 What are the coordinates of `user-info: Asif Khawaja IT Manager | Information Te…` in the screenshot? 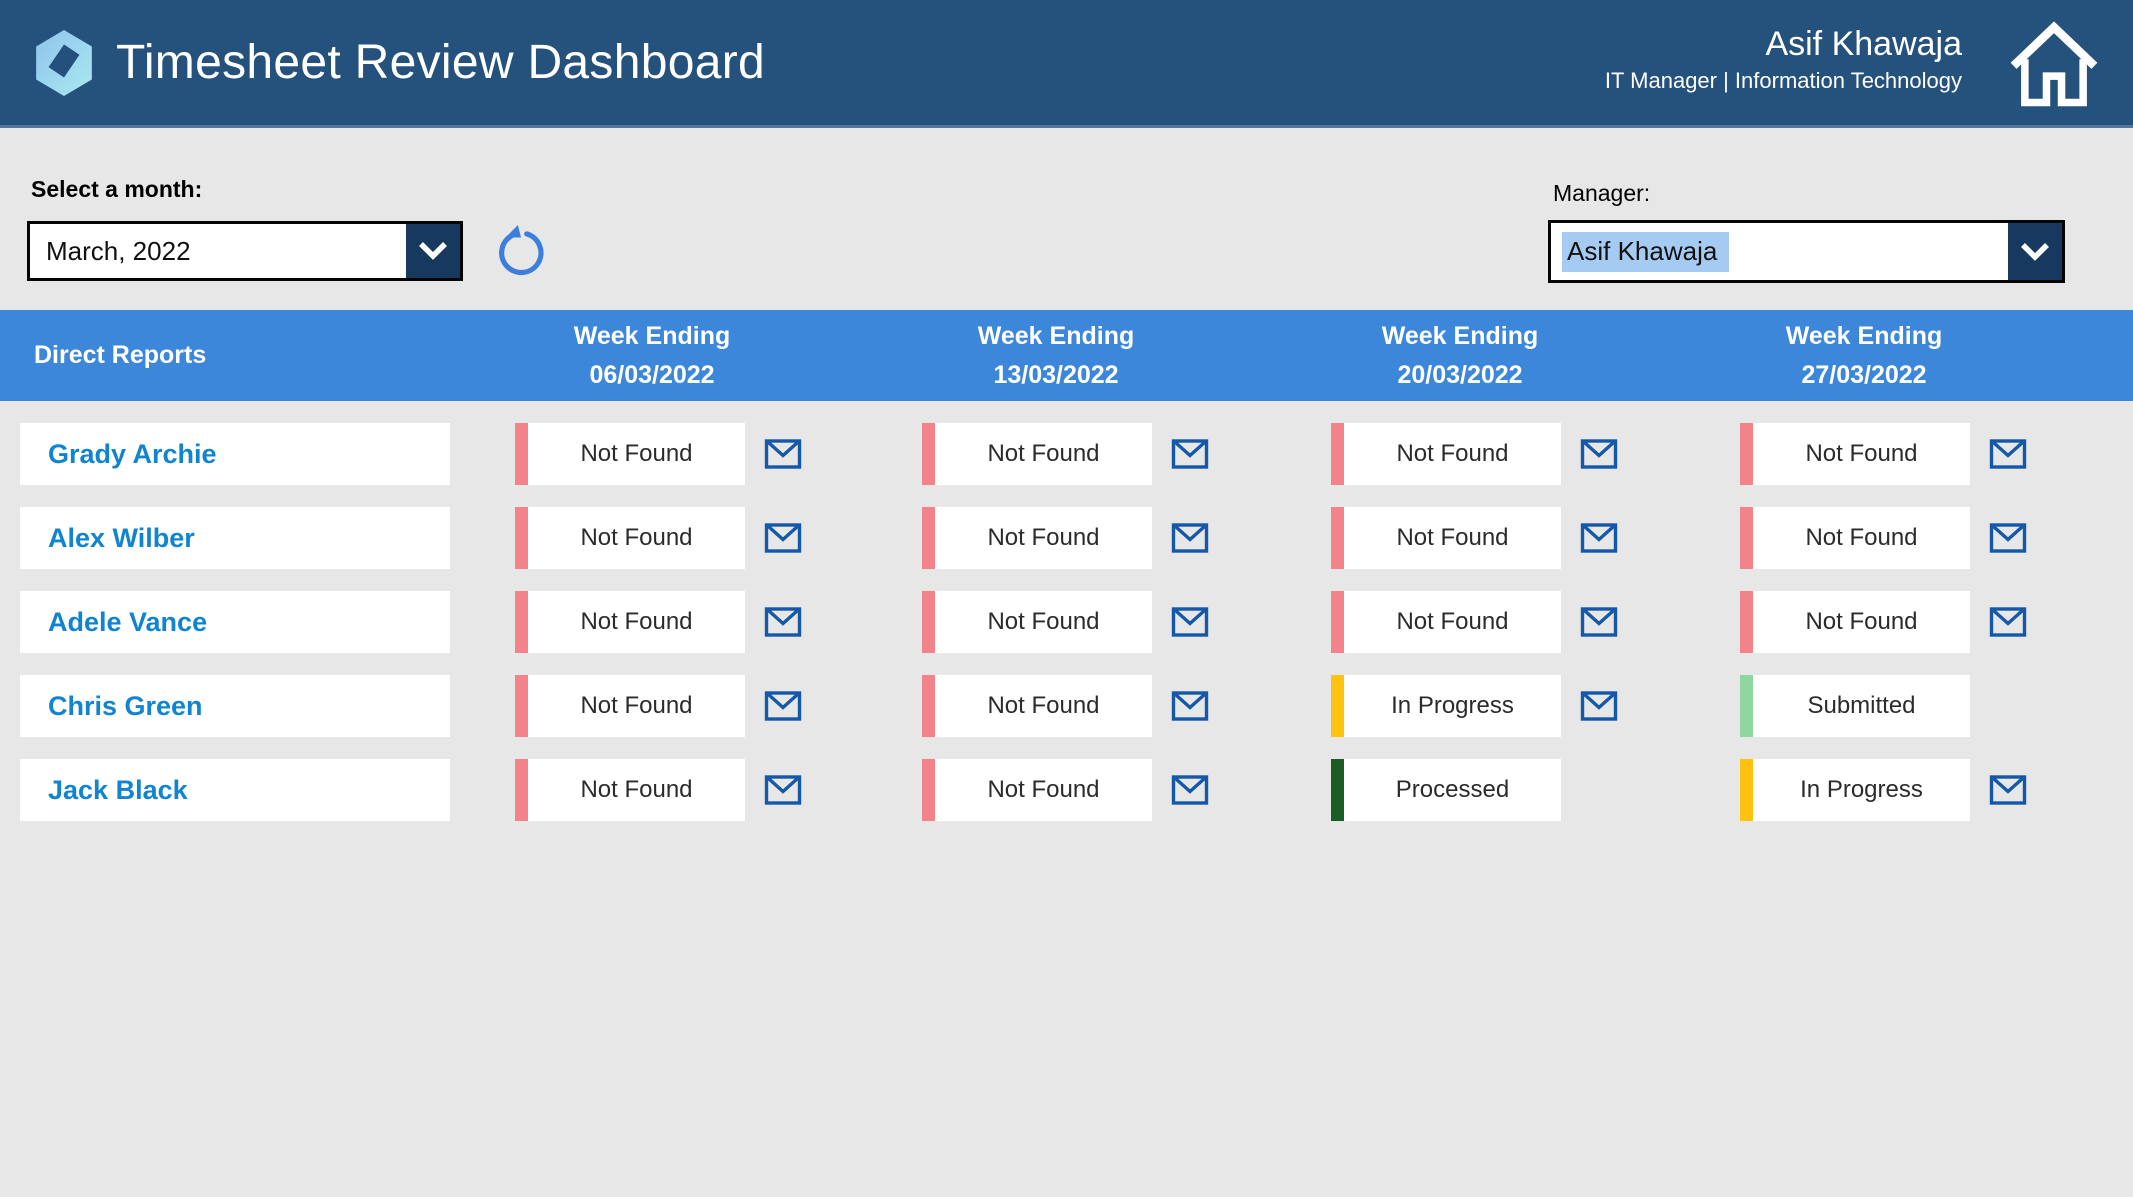 It's located at (1783, 60).